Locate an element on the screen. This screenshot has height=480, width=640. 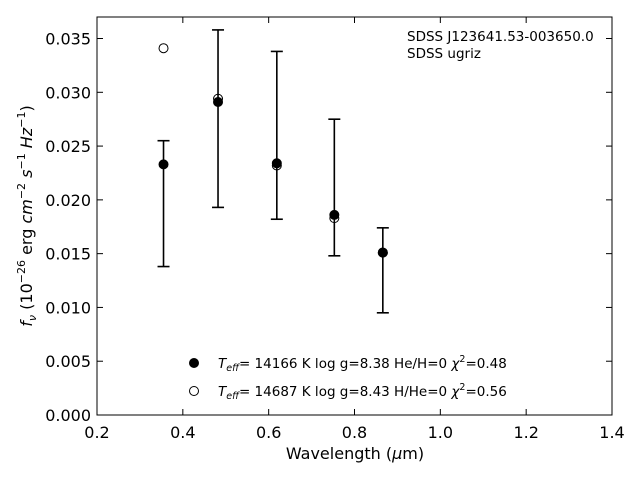
x-tick-label: 0.6 is located at coordinates (268, 432).